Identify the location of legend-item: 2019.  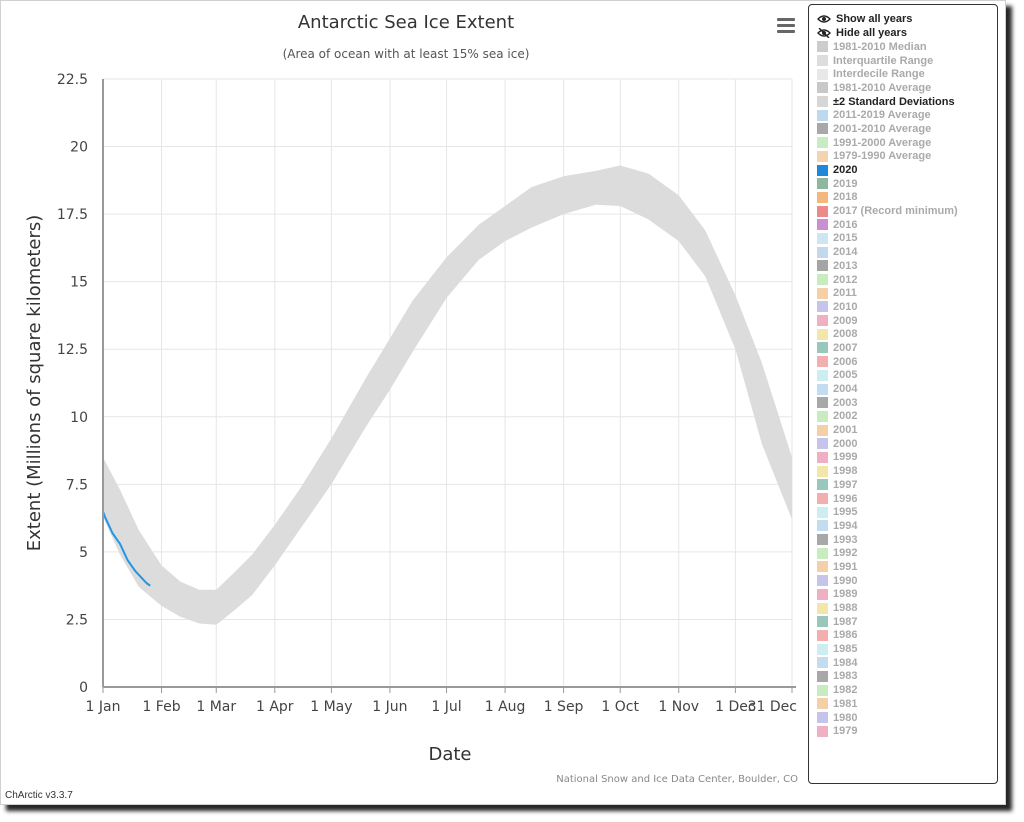
(907, 184).